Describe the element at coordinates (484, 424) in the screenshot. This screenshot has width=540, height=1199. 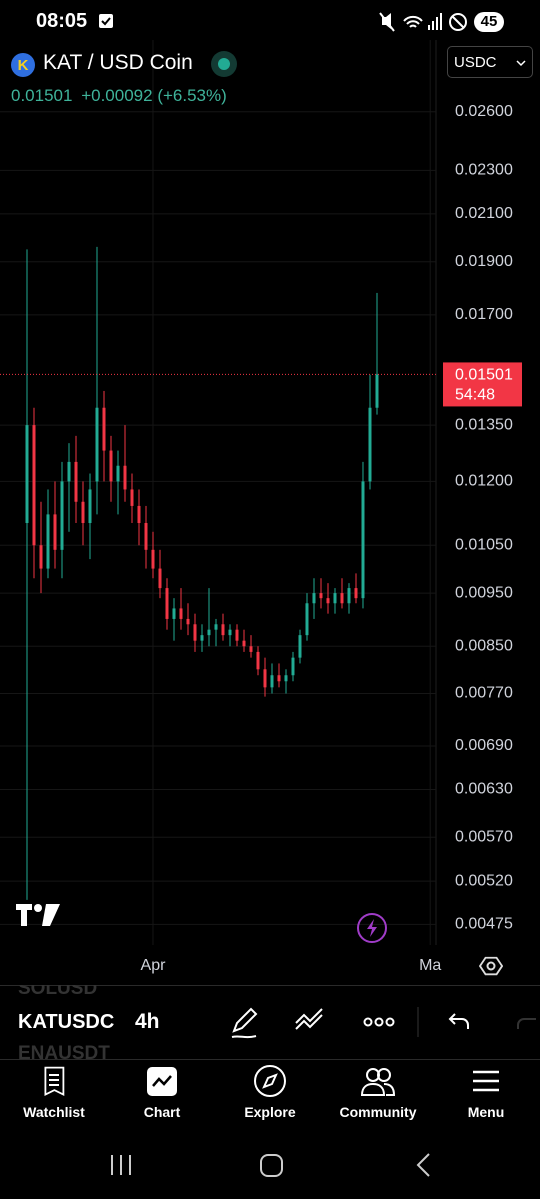
I see `y-tick-label: 0.01350` at that location.